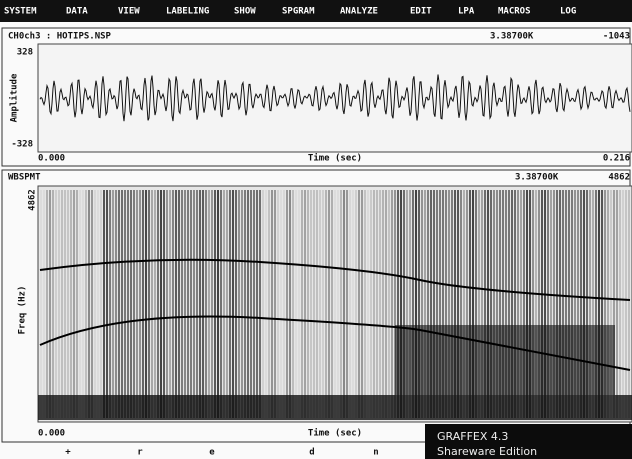  Describe the element at coordinates (245, 12) in the screenshot. I see `menu-item: SHOW` at that location.